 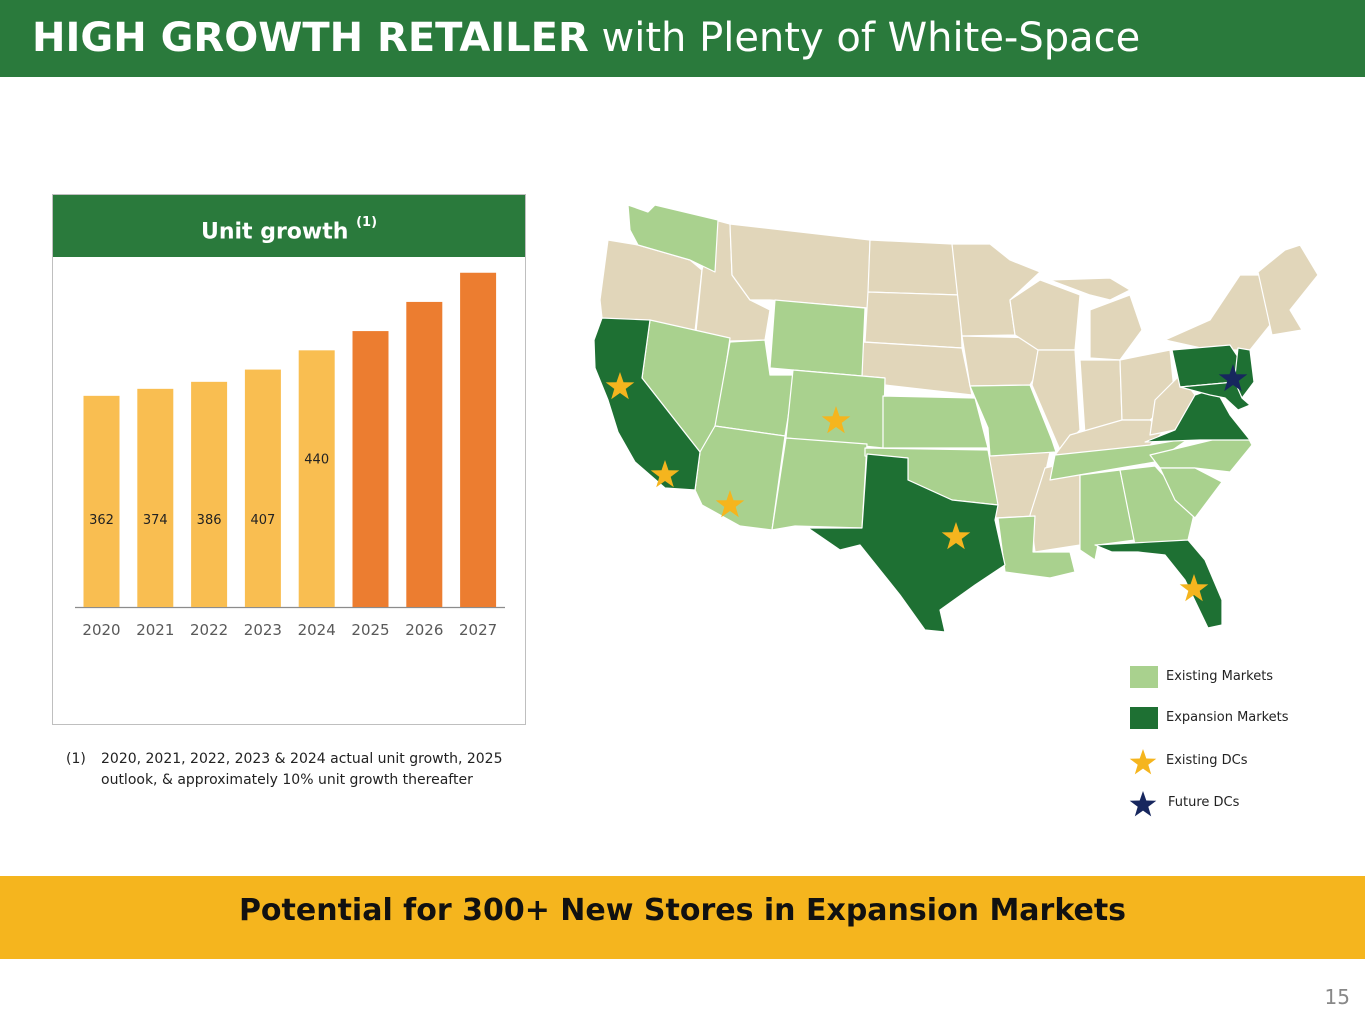 I want to click on existing-dc-star-ca-south, so click(x=665, y=474).